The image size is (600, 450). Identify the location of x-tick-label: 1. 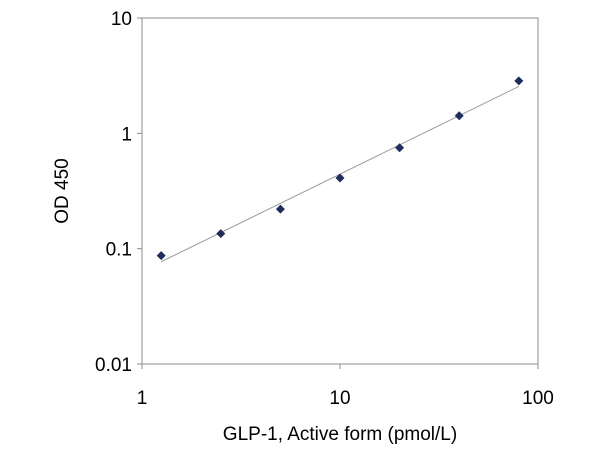
(142, 398).